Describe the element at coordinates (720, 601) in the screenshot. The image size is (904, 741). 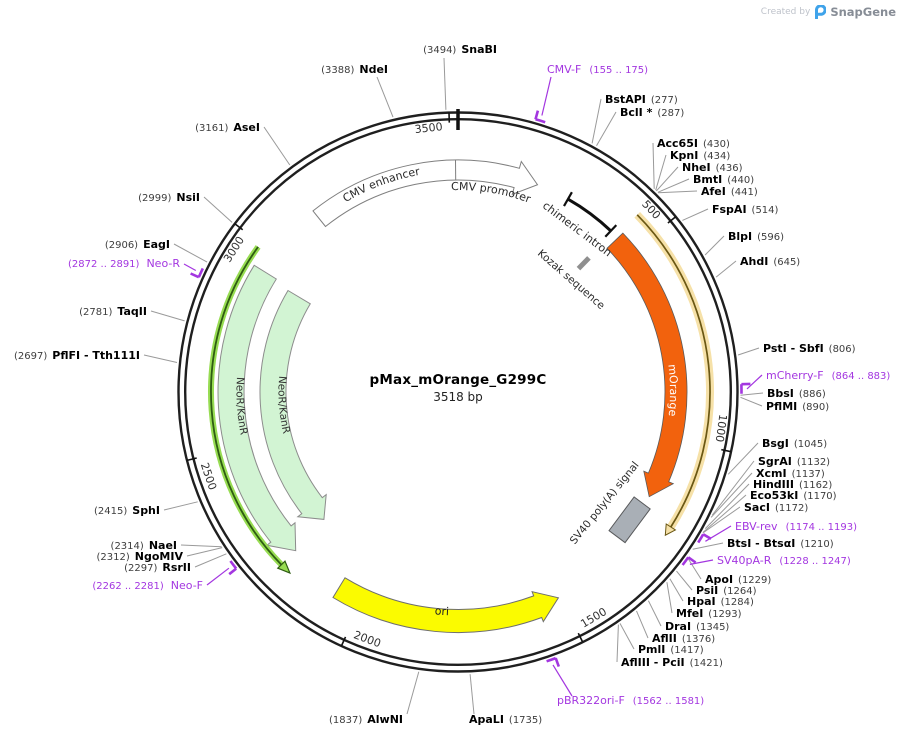
I see `enzyme-label-hpai: HpaI (1284)` at that location.